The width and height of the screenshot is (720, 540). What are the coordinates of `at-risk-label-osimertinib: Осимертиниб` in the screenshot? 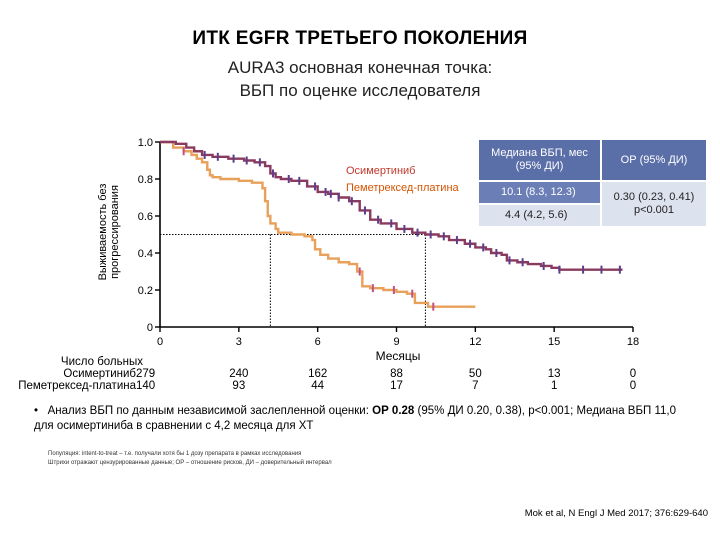 It's located at (99, 374).